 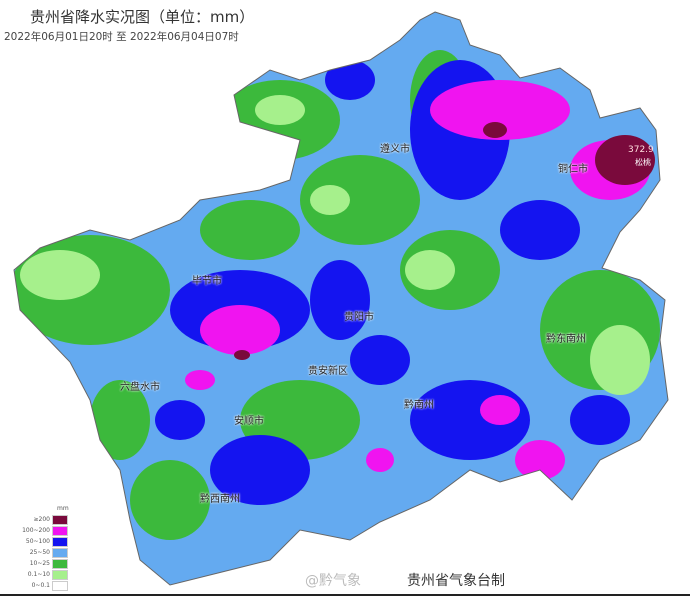 What do you see at coordinates (121, 37) in the screenshot?
I see `map-time-range: 2022年06月01日20时 至 2022年06月04日07时` at bounding box center [121, 37].